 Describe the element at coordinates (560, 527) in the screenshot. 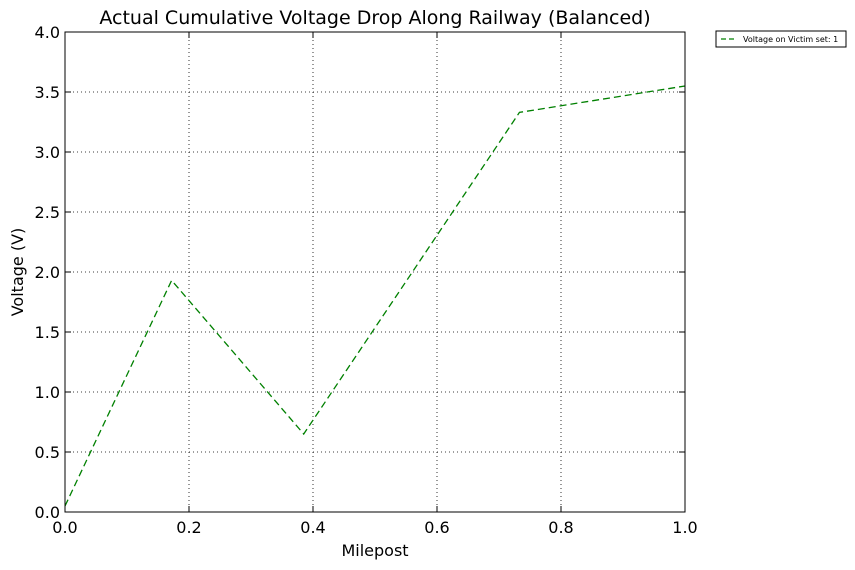

I see `x-tick-label: 0.8` at that location.